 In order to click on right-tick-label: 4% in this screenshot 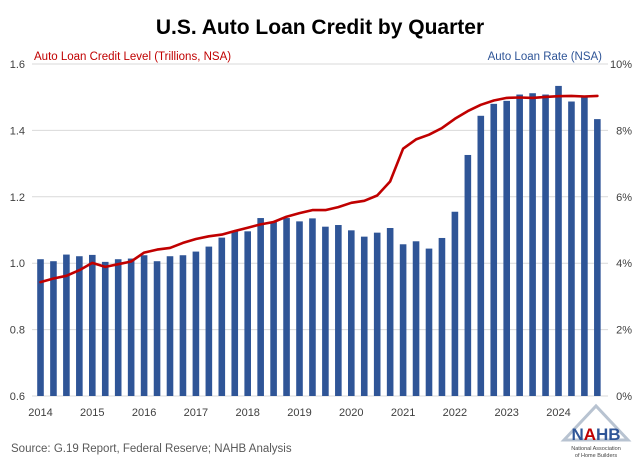, I will do `click(624, 264)`.